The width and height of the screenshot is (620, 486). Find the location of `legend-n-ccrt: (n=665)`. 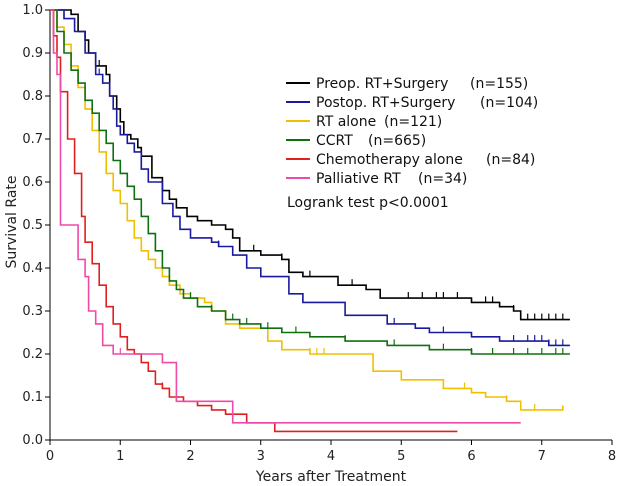

legend-n-ccrt: (n=665) is located at coordinates (397, 141).